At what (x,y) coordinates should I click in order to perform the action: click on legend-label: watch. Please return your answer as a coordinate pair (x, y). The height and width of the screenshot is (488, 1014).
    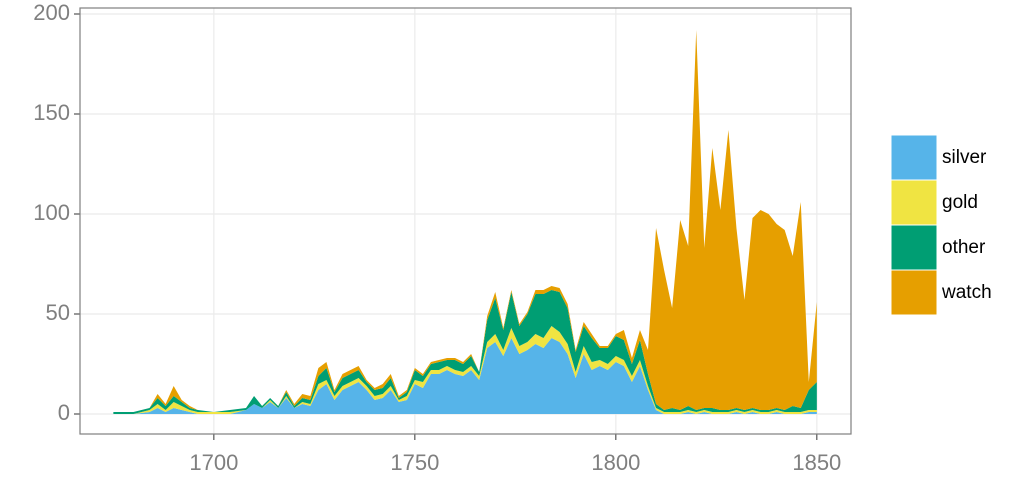
    Looking at the image, I should click on (966, 292).